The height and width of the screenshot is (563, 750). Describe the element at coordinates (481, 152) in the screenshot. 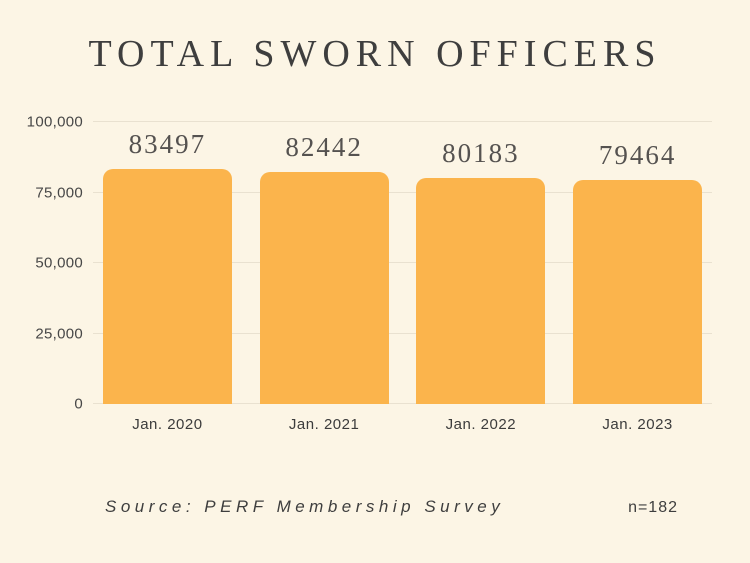

I see `bar-value-label: 80183` at that location.